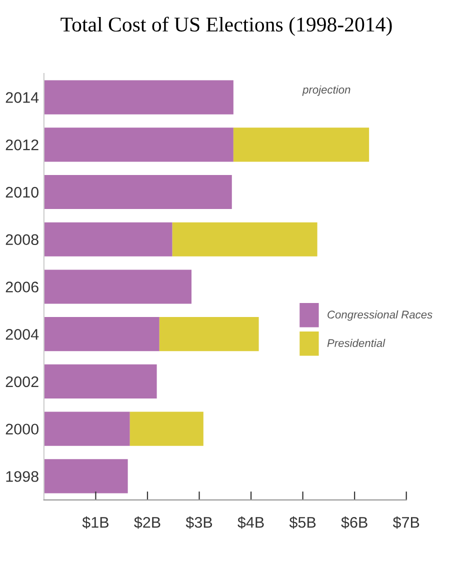 The image size is (453, 584). What do you see at coordinates (356, 343) in the screenshot?
I see `legend-label: Presidential` at bounding box center [356, 343].